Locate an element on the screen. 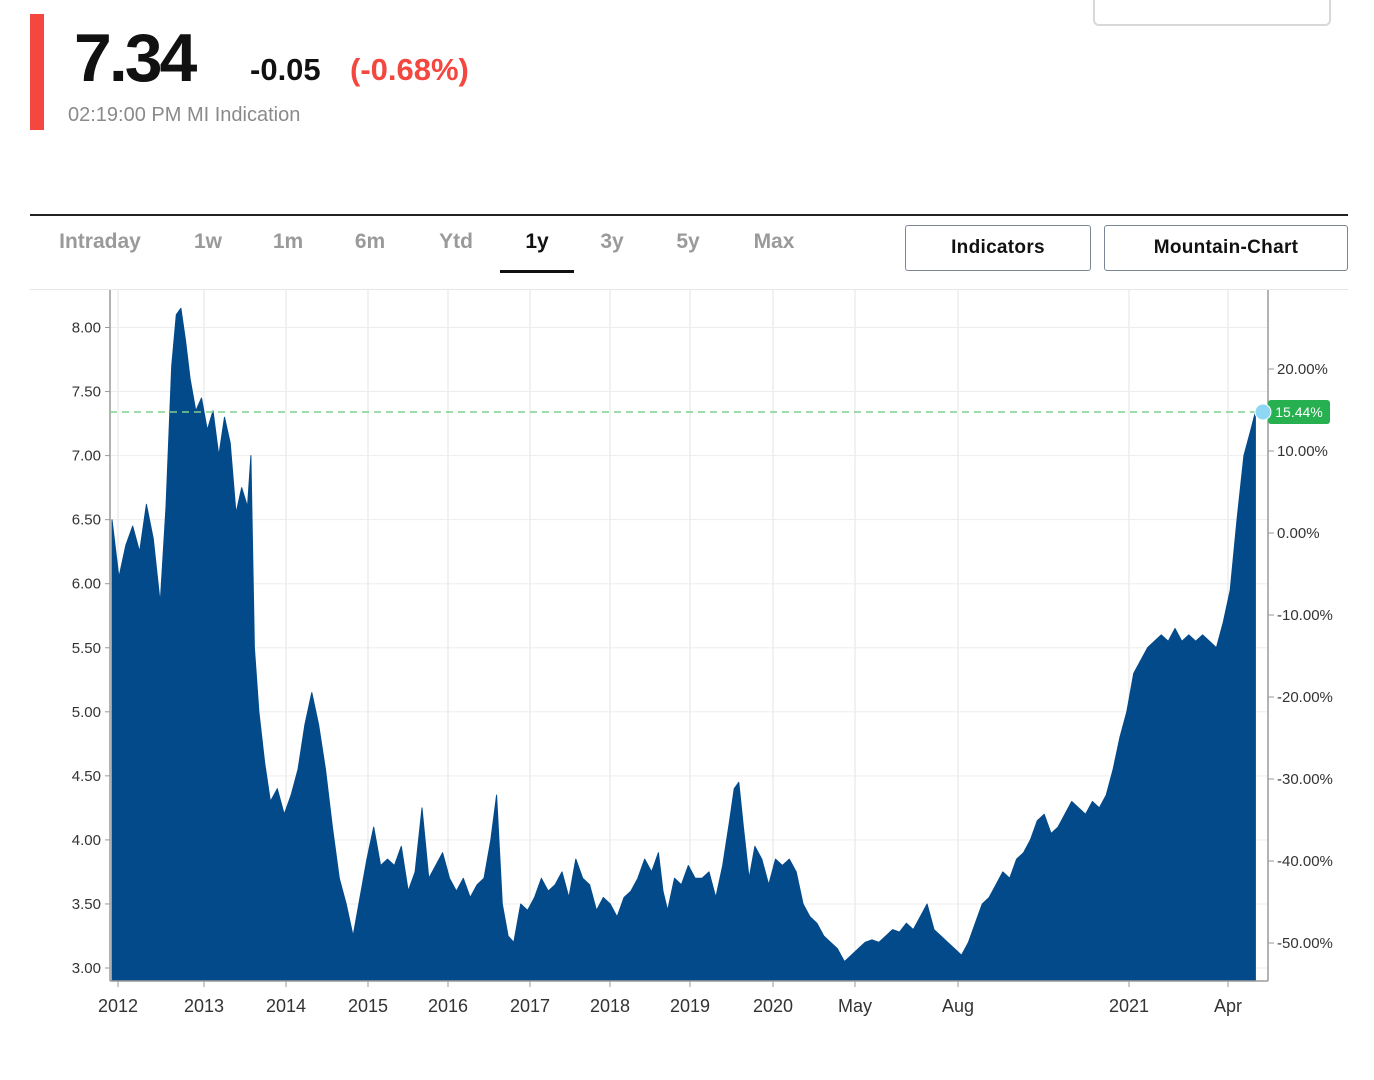 The width and height of the screenshot is (1374, 1080). range-tab-5y: 5y is located at coordinates (688, 241).